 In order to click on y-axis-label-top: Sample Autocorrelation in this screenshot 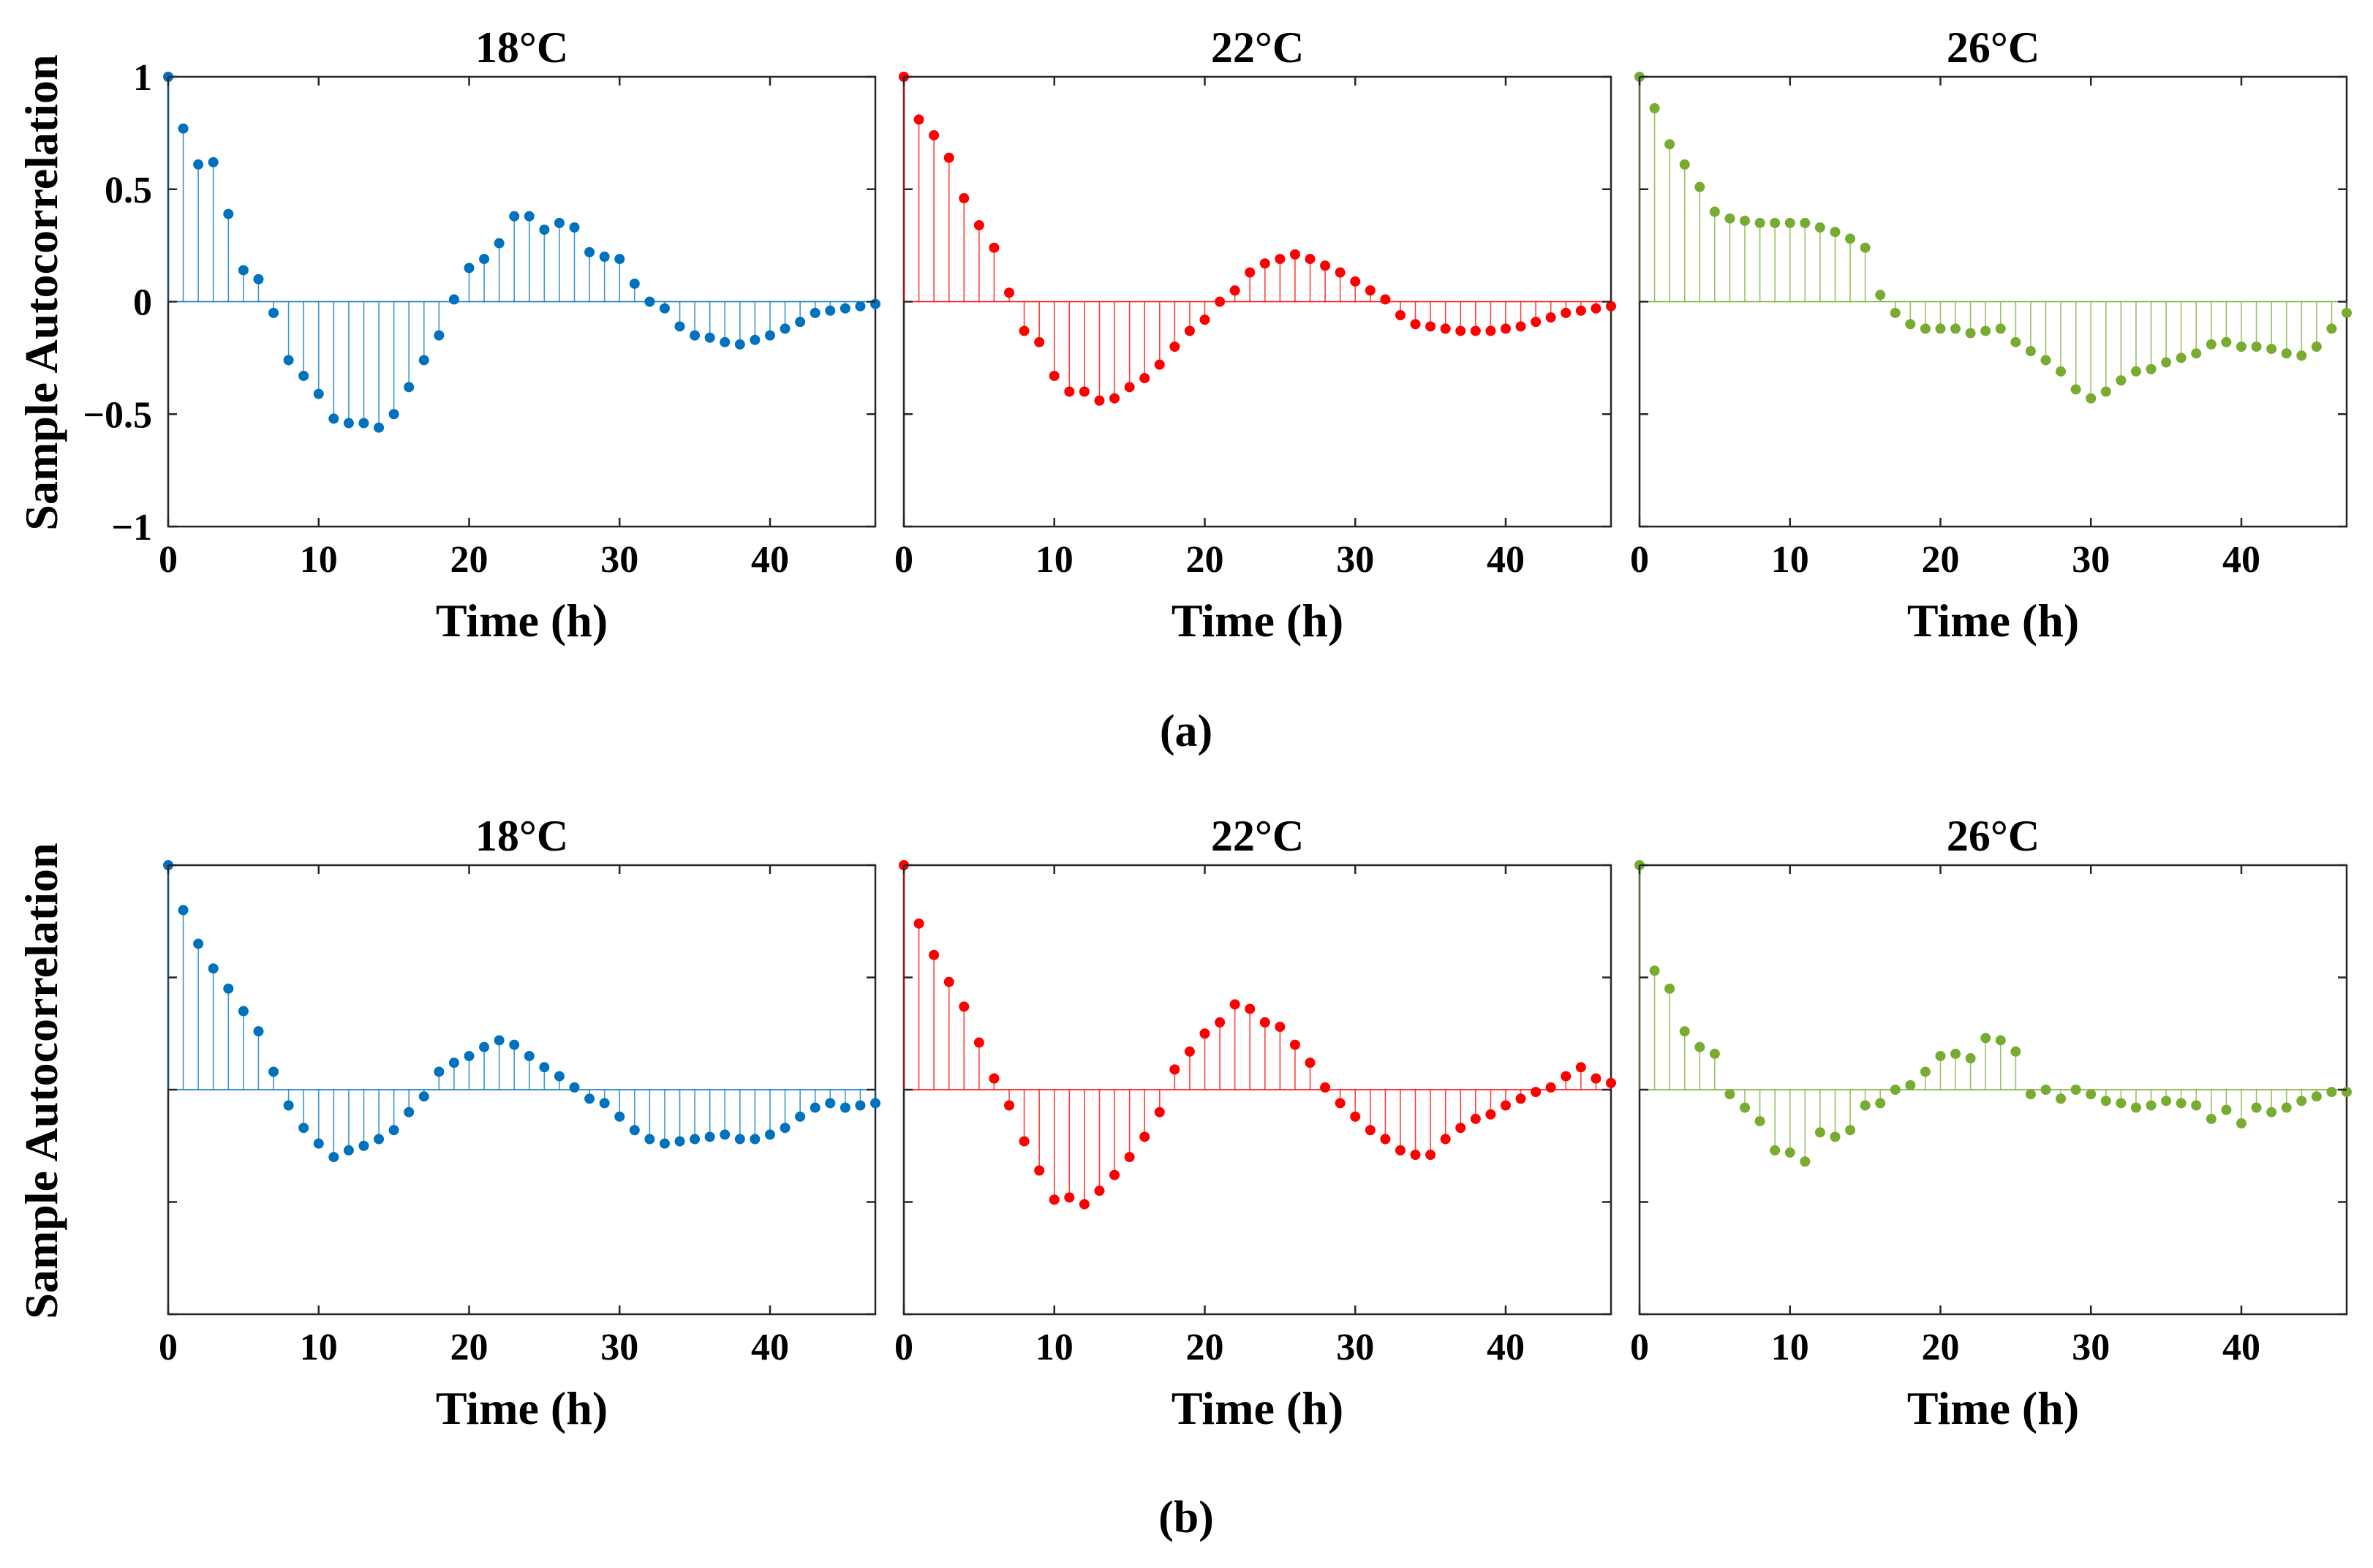, I will do `click(41, 292)`.